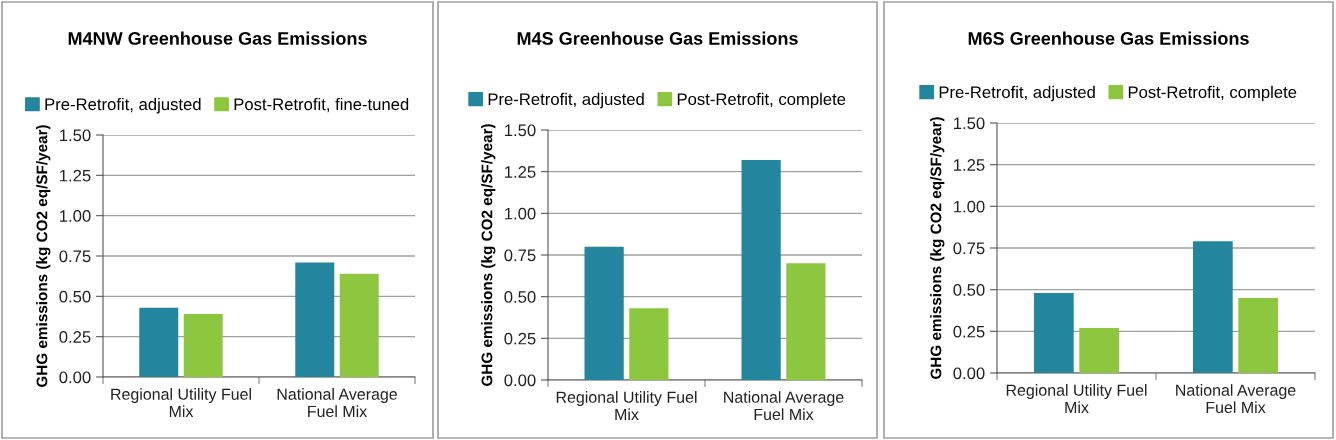 The width and height of the screenshot is (1336, 440). I want to click on chart-title: M4S Greenhouse Gas Emissions, so click(657, 38).